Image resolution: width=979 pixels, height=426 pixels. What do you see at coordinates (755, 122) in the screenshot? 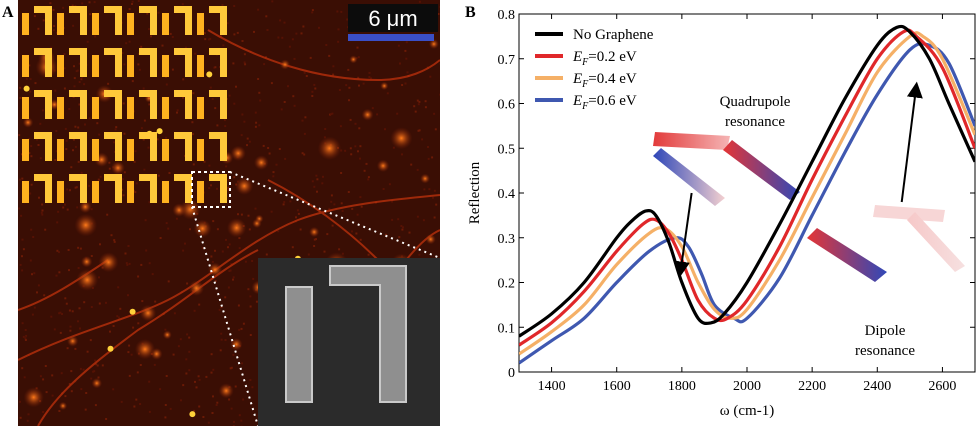
I see `quadrupole-label-line2: resonance` at bounding box center [755, 122].